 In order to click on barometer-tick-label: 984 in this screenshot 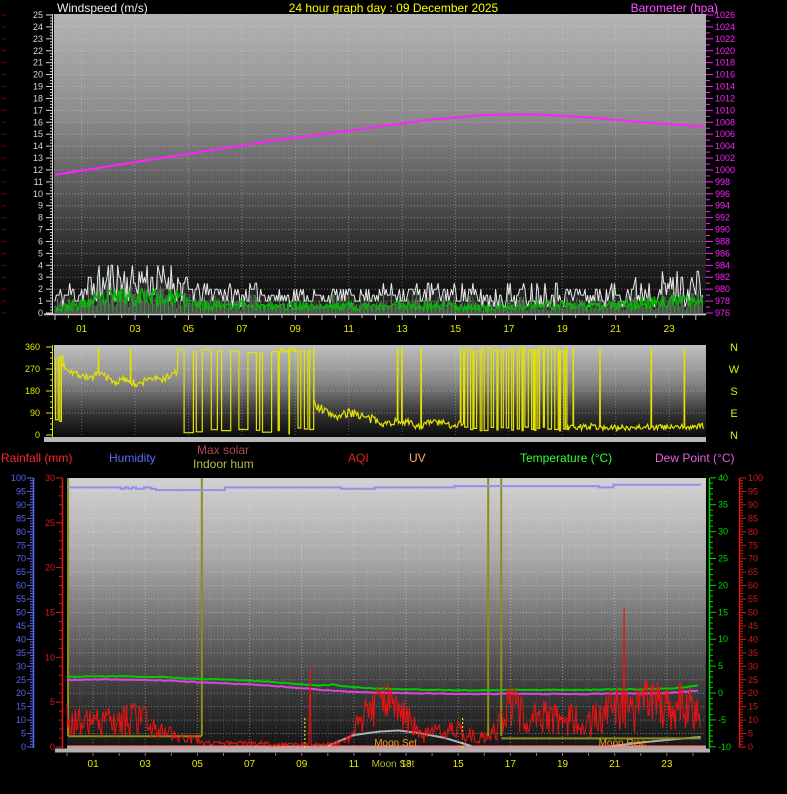, I will do `click(722, 265)`.